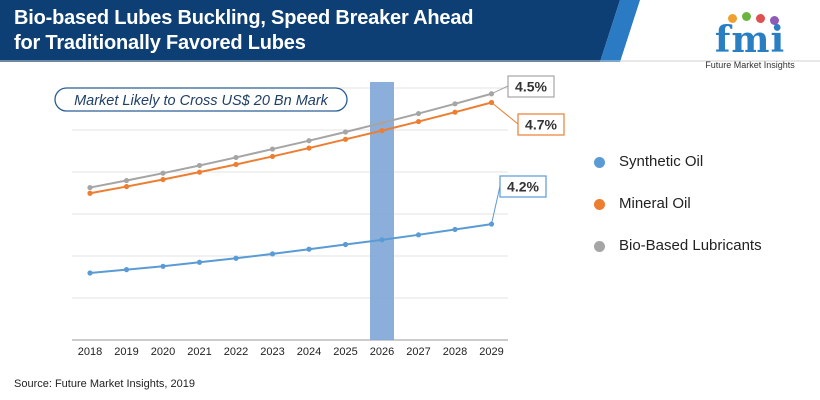  I want to click on title-line-2: for Traditionally Favored Lubes, so click(160, 43).